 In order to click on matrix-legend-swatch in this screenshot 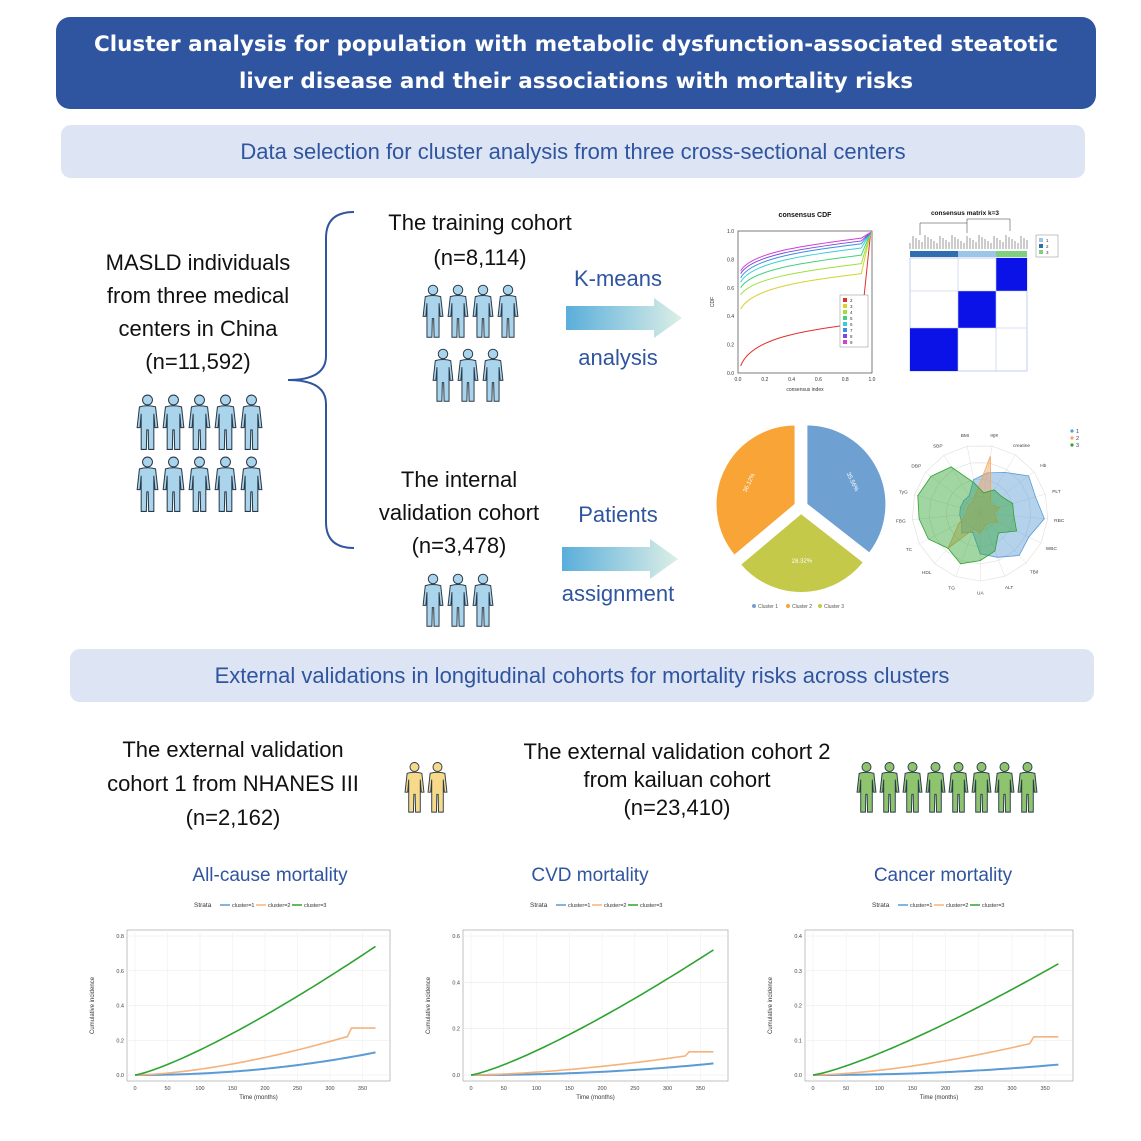, I will do `click(1041, 240)`.